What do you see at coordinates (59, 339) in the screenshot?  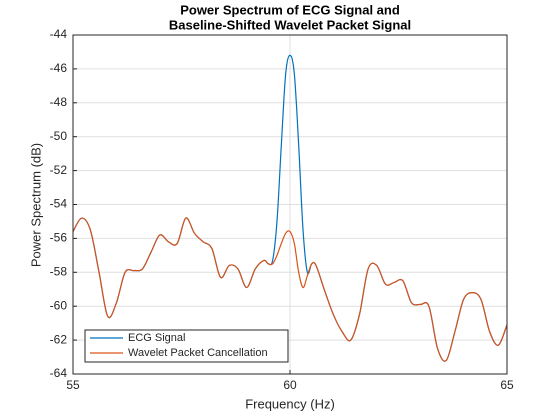 I see `y-tick-label: -62` at bounding box center [59, 339].